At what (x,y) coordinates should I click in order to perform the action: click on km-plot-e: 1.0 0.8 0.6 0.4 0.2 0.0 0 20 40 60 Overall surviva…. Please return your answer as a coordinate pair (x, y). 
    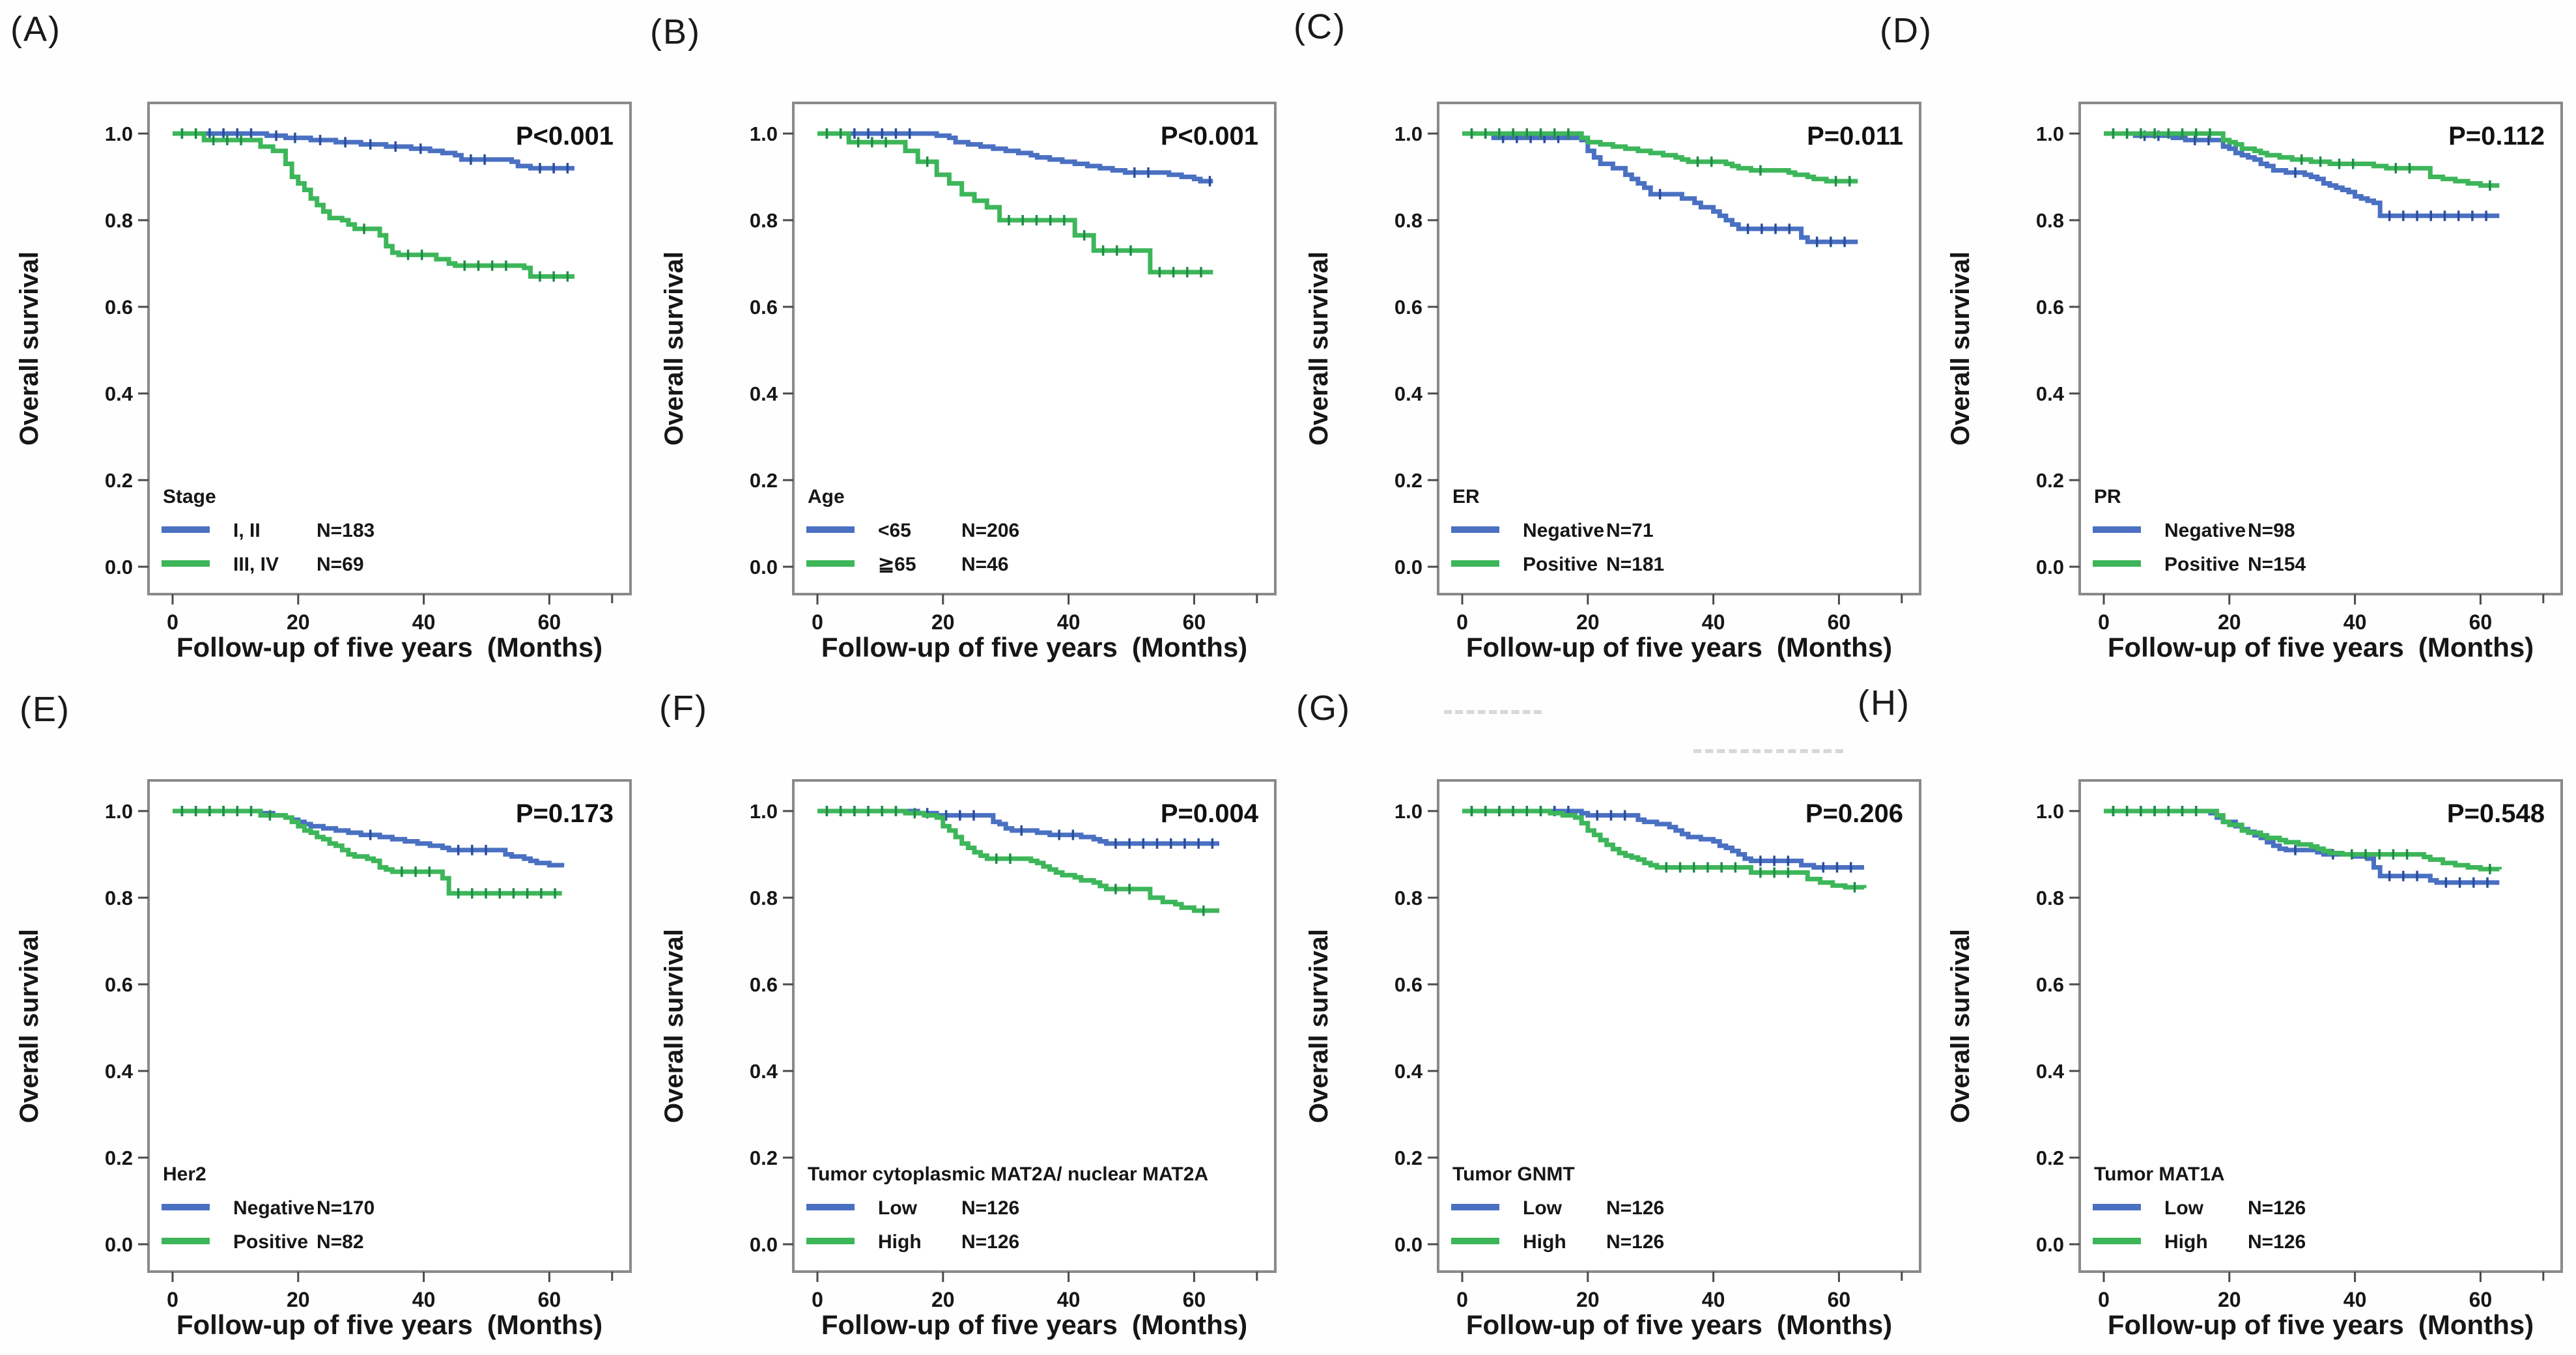
    Looking at the image, I should click on (323, 1060).